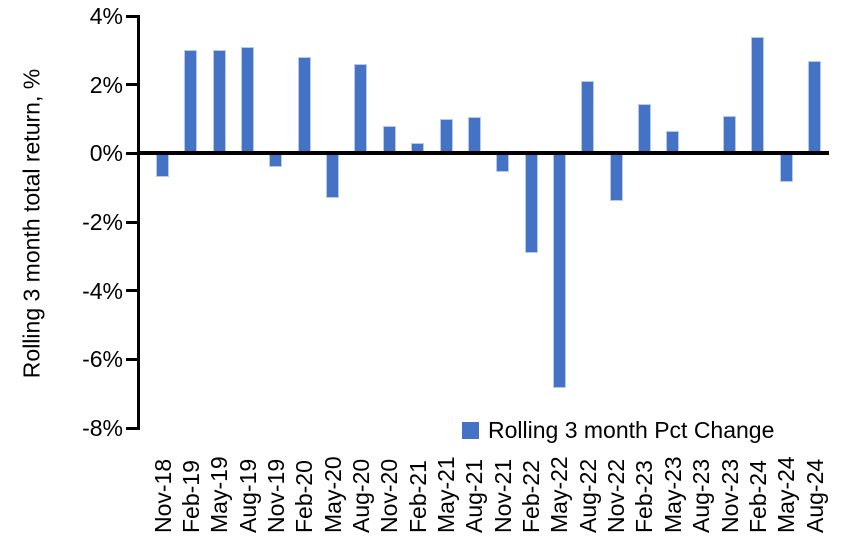 This screenshot has width=852, height=539. I want to click on legend-label: Rolling 3 month Pct Change, so click(631, 430).